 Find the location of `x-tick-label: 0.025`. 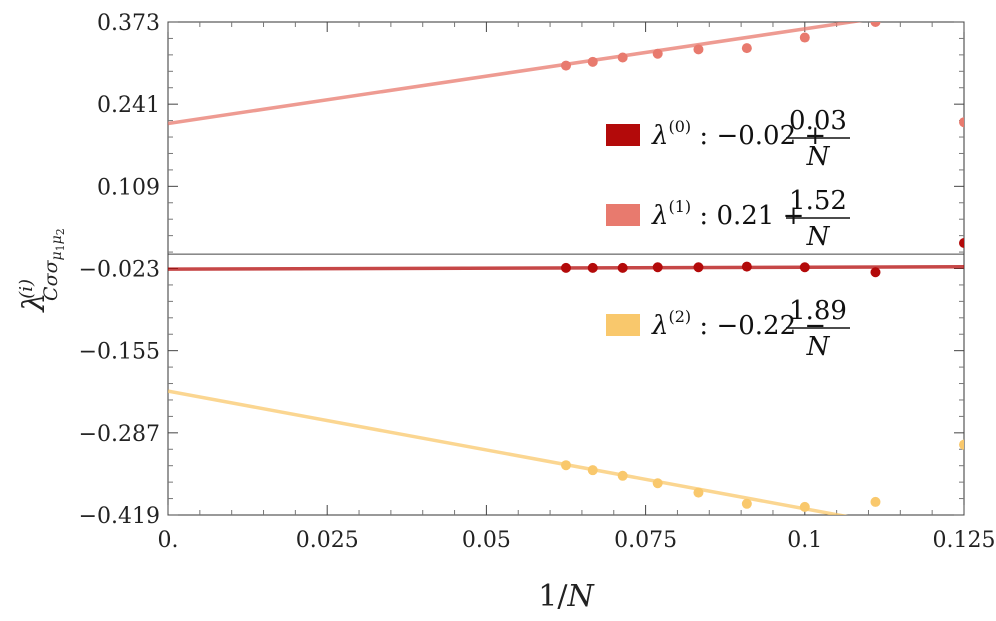

x-tick-label: 0.025 is located at coordinates (327, 540).